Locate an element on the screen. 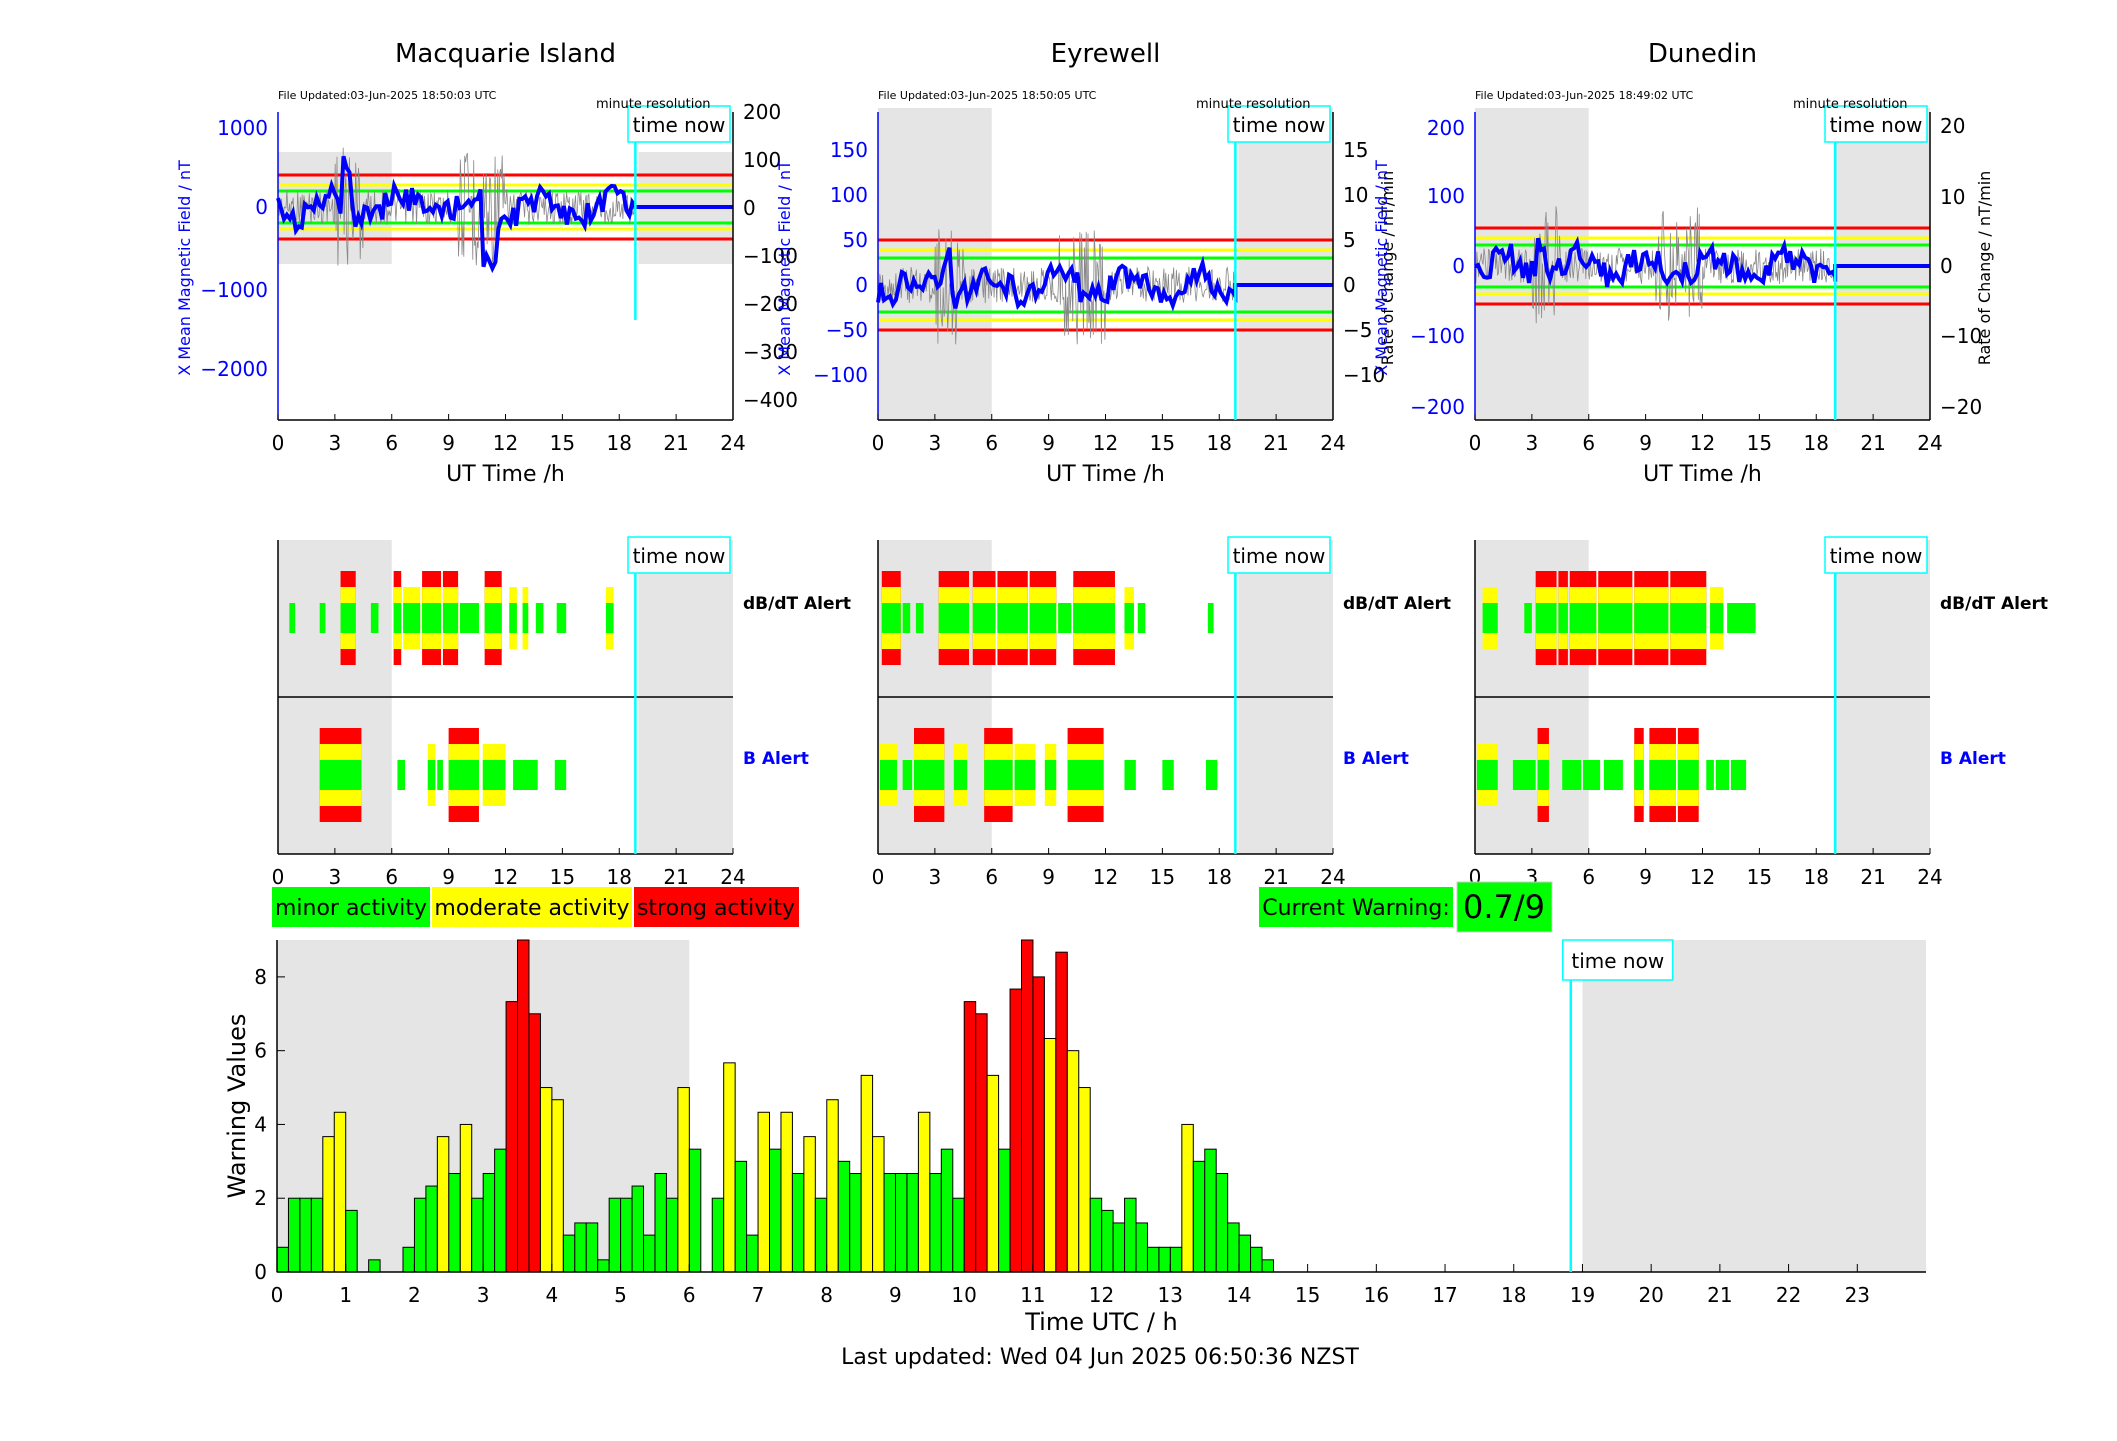 The image size is (2117, 1441). x-tick-label: 7 is located at coordinates (758, 1295).